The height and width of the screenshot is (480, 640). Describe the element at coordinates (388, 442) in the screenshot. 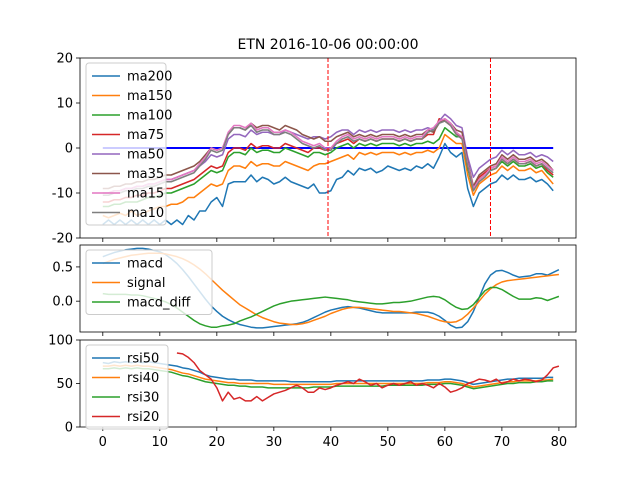

I see `x-tick-label: 50` at that location.